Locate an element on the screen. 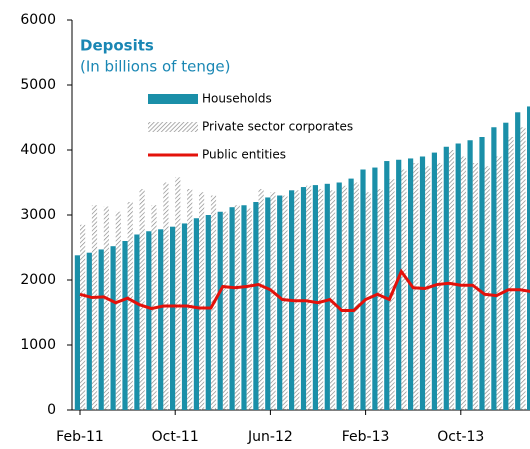 The height and width of the screenshot is (449, 530). x-tick-label: Feb-11 is located at coordinates (80, 437).